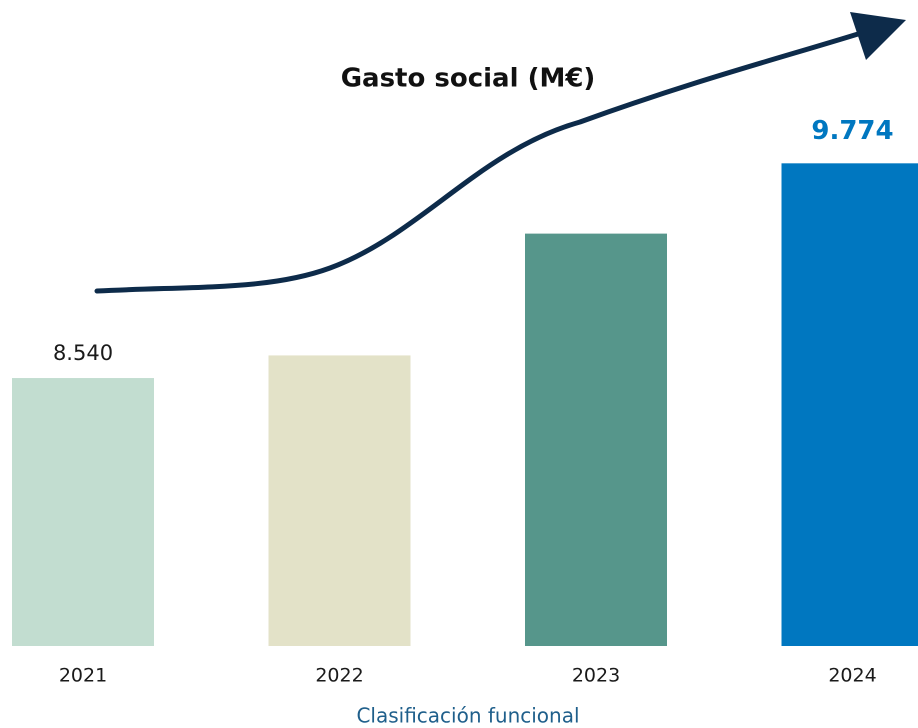  What do you see at coordinates (467, 716) in the screenshot?
I see `x-axis-label: Clasificación funcional` at bounding box center [467, 716].